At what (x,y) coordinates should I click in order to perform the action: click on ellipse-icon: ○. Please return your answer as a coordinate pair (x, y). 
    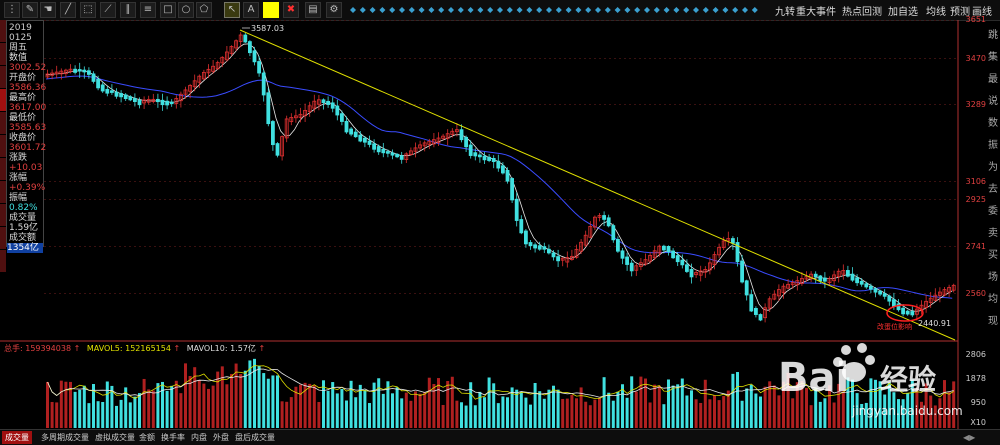
    Looking at the image, I should click on (186, 10).